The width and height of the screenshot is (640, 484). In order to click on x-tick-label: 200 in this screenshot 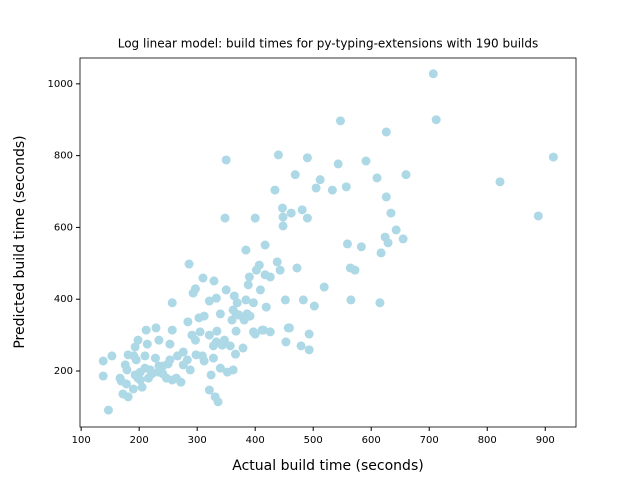, I will do `click(139, 440)`.